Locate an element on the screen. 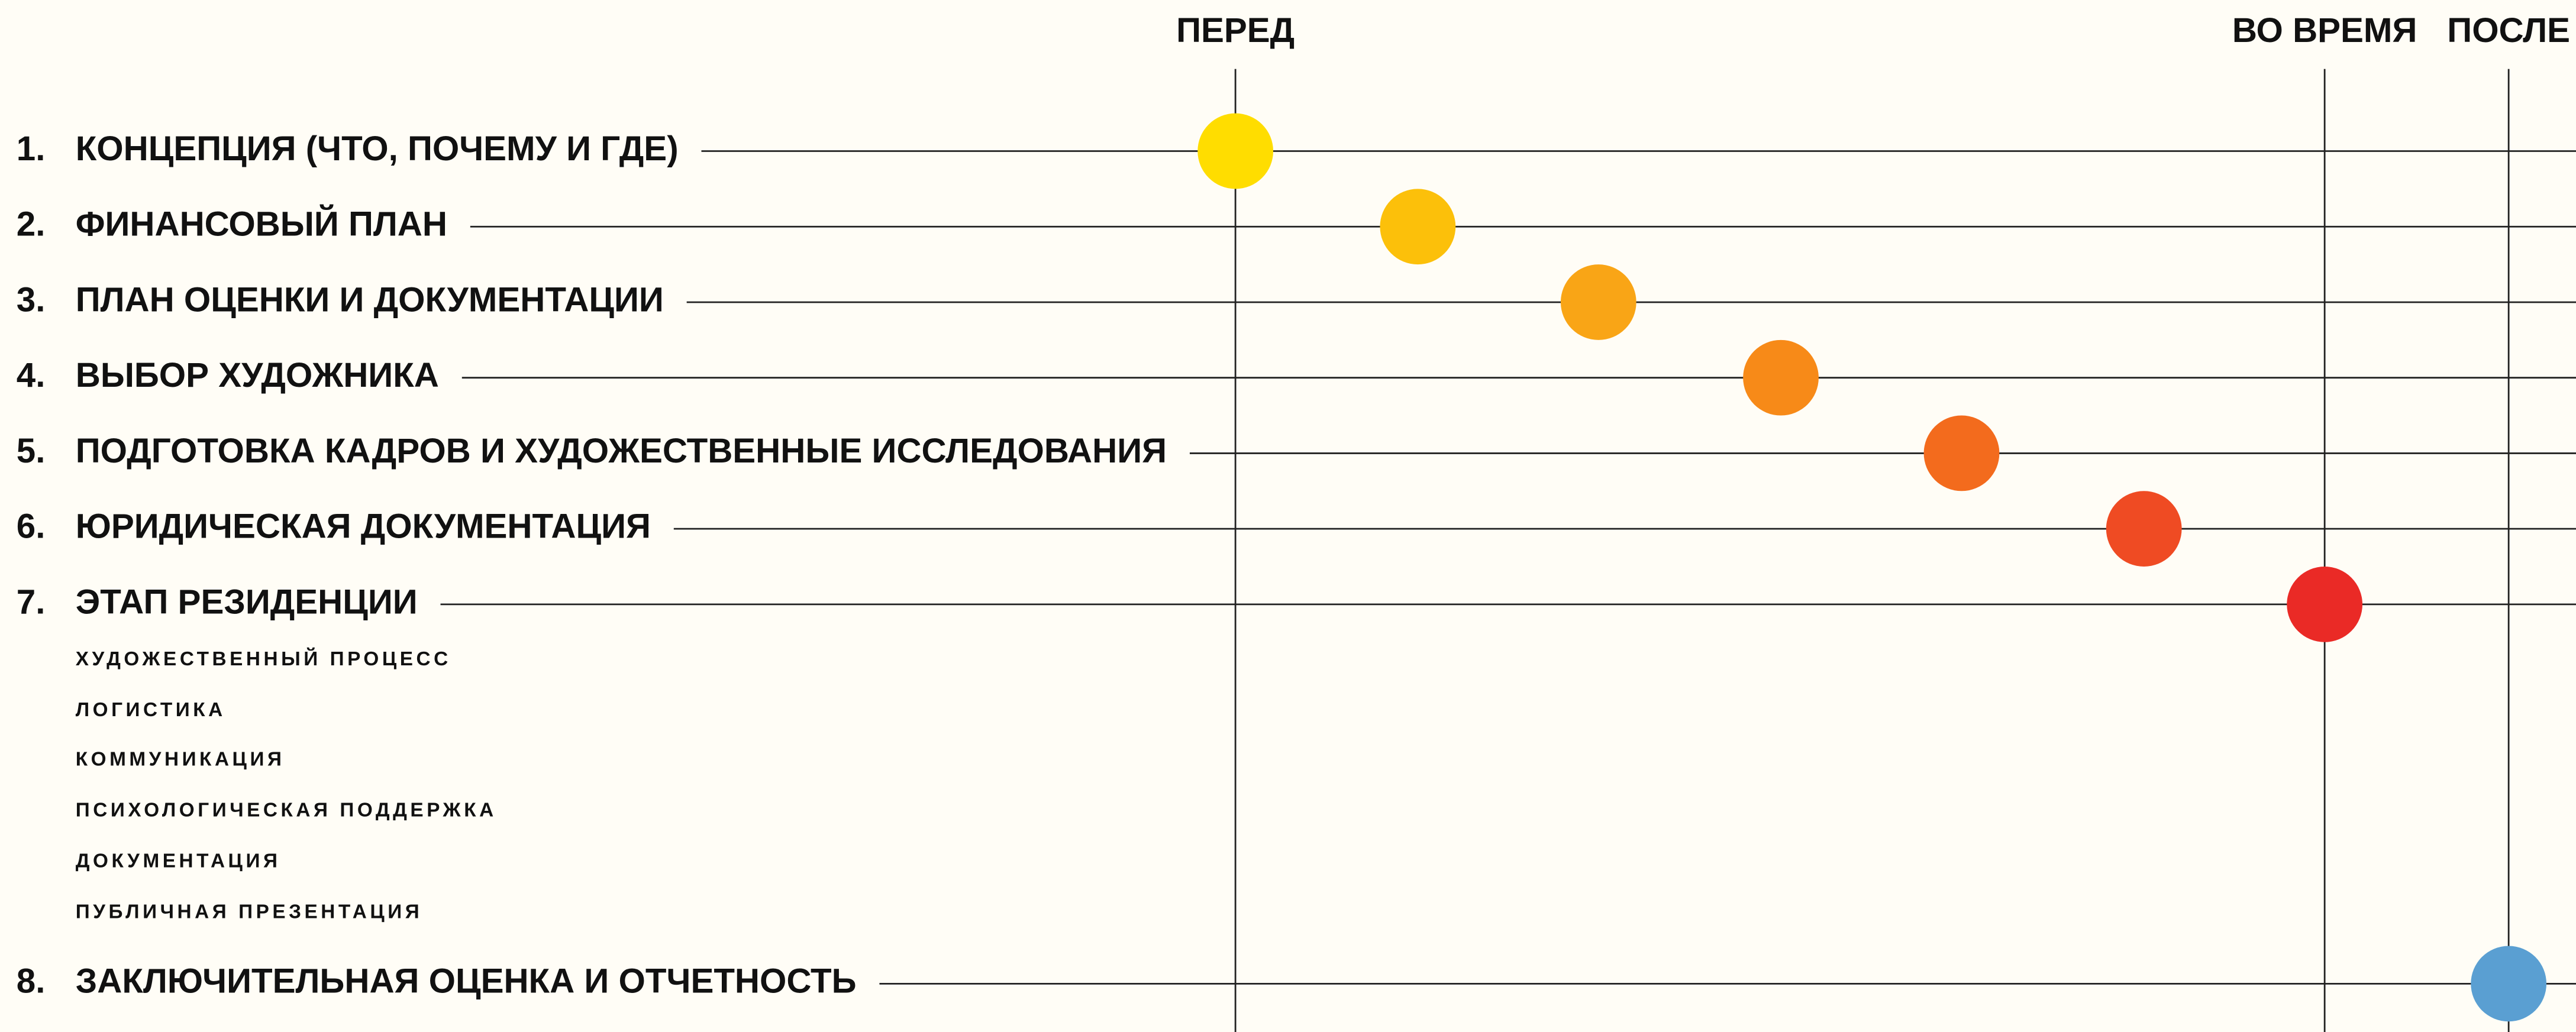 The height and width of the screenshot is (1032, 2576). step-label: ВЫБОР ХУДОЖНИКА is located at coordinates (257, 375).